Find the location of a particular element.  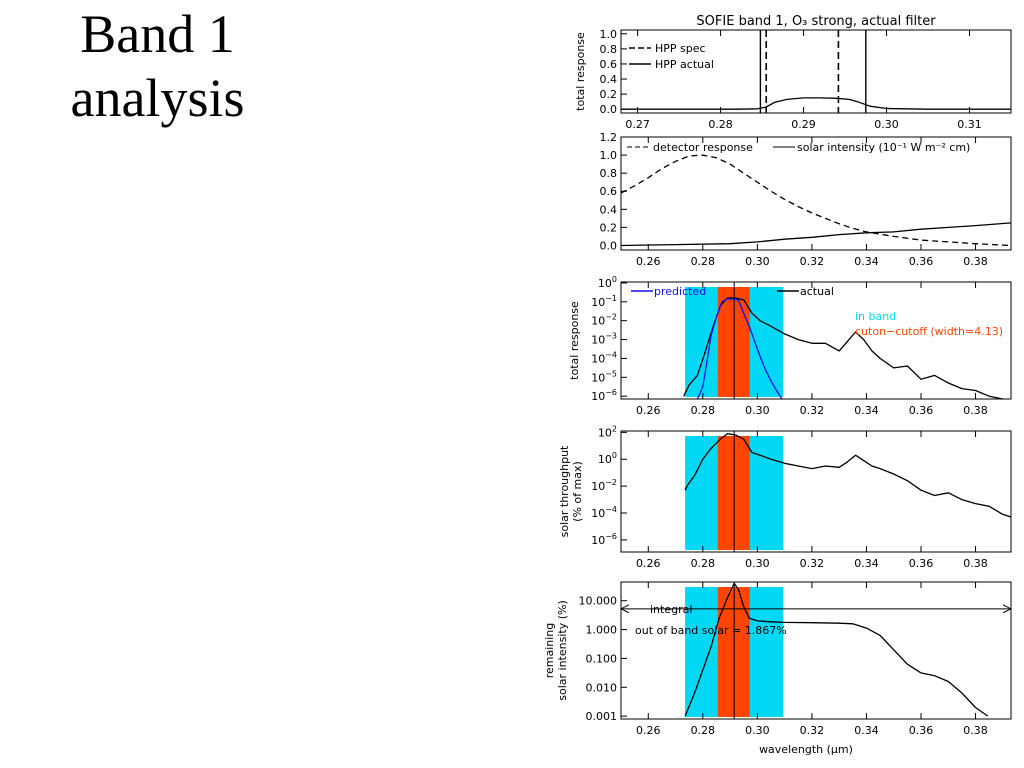

y-axis-label-2: (% of max) is located at coordinates (577, 491).